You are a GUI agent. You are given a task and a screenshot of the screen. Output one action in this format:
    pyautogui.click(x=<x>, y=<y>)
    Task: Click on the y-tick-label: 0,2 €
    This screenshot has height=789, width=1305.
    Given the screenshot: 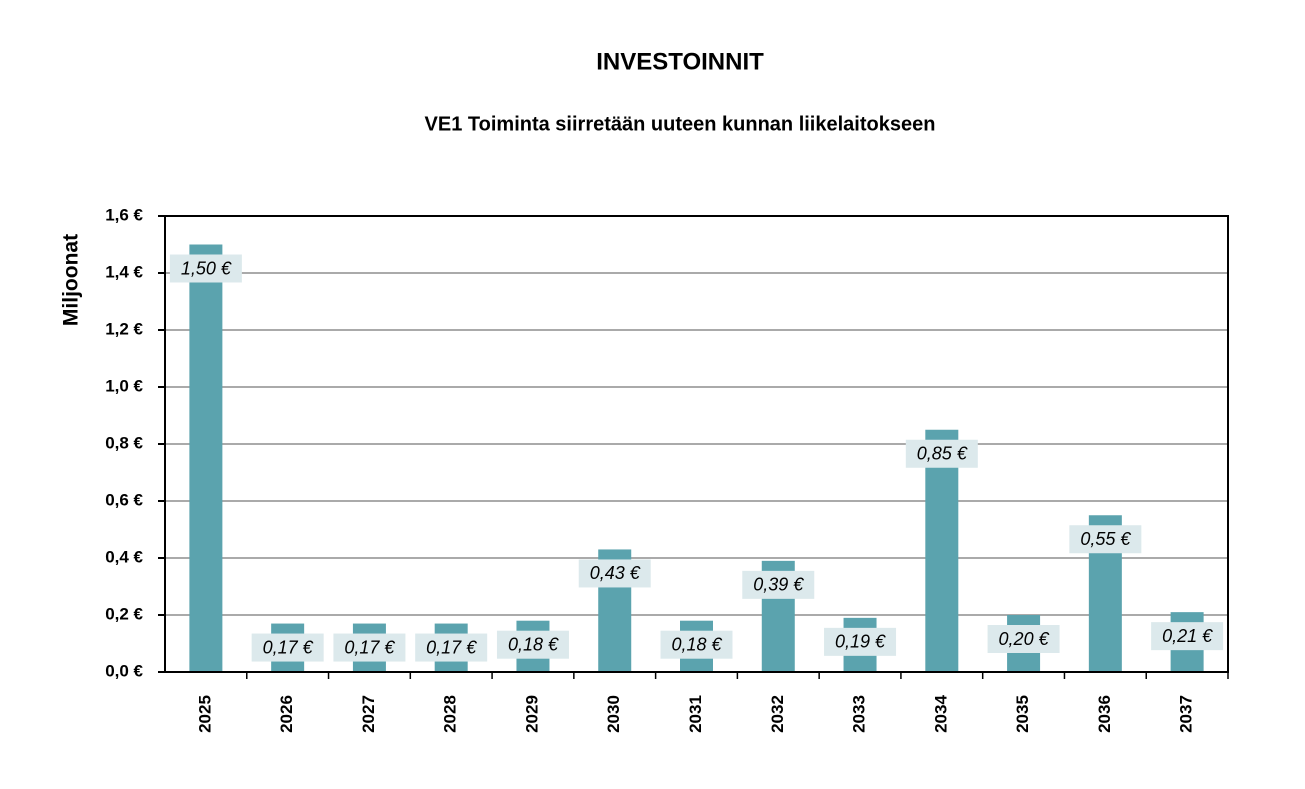 What is the action you would take?
    pyautogui.click(x=124, y=613)
    